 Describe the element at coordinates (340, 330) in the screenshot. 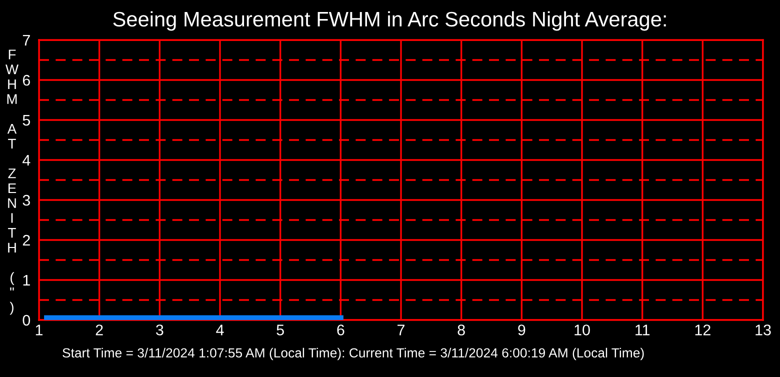

I see `x-tick-label: 6` at that location.